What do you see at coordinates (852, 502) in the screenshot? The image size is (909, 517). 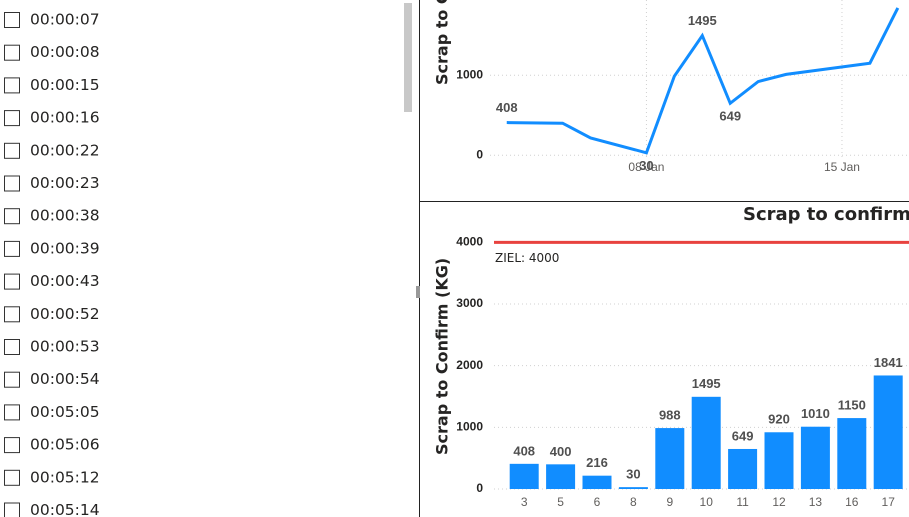 I see `x-tick-label: 16` at bounding box center [852, 502].